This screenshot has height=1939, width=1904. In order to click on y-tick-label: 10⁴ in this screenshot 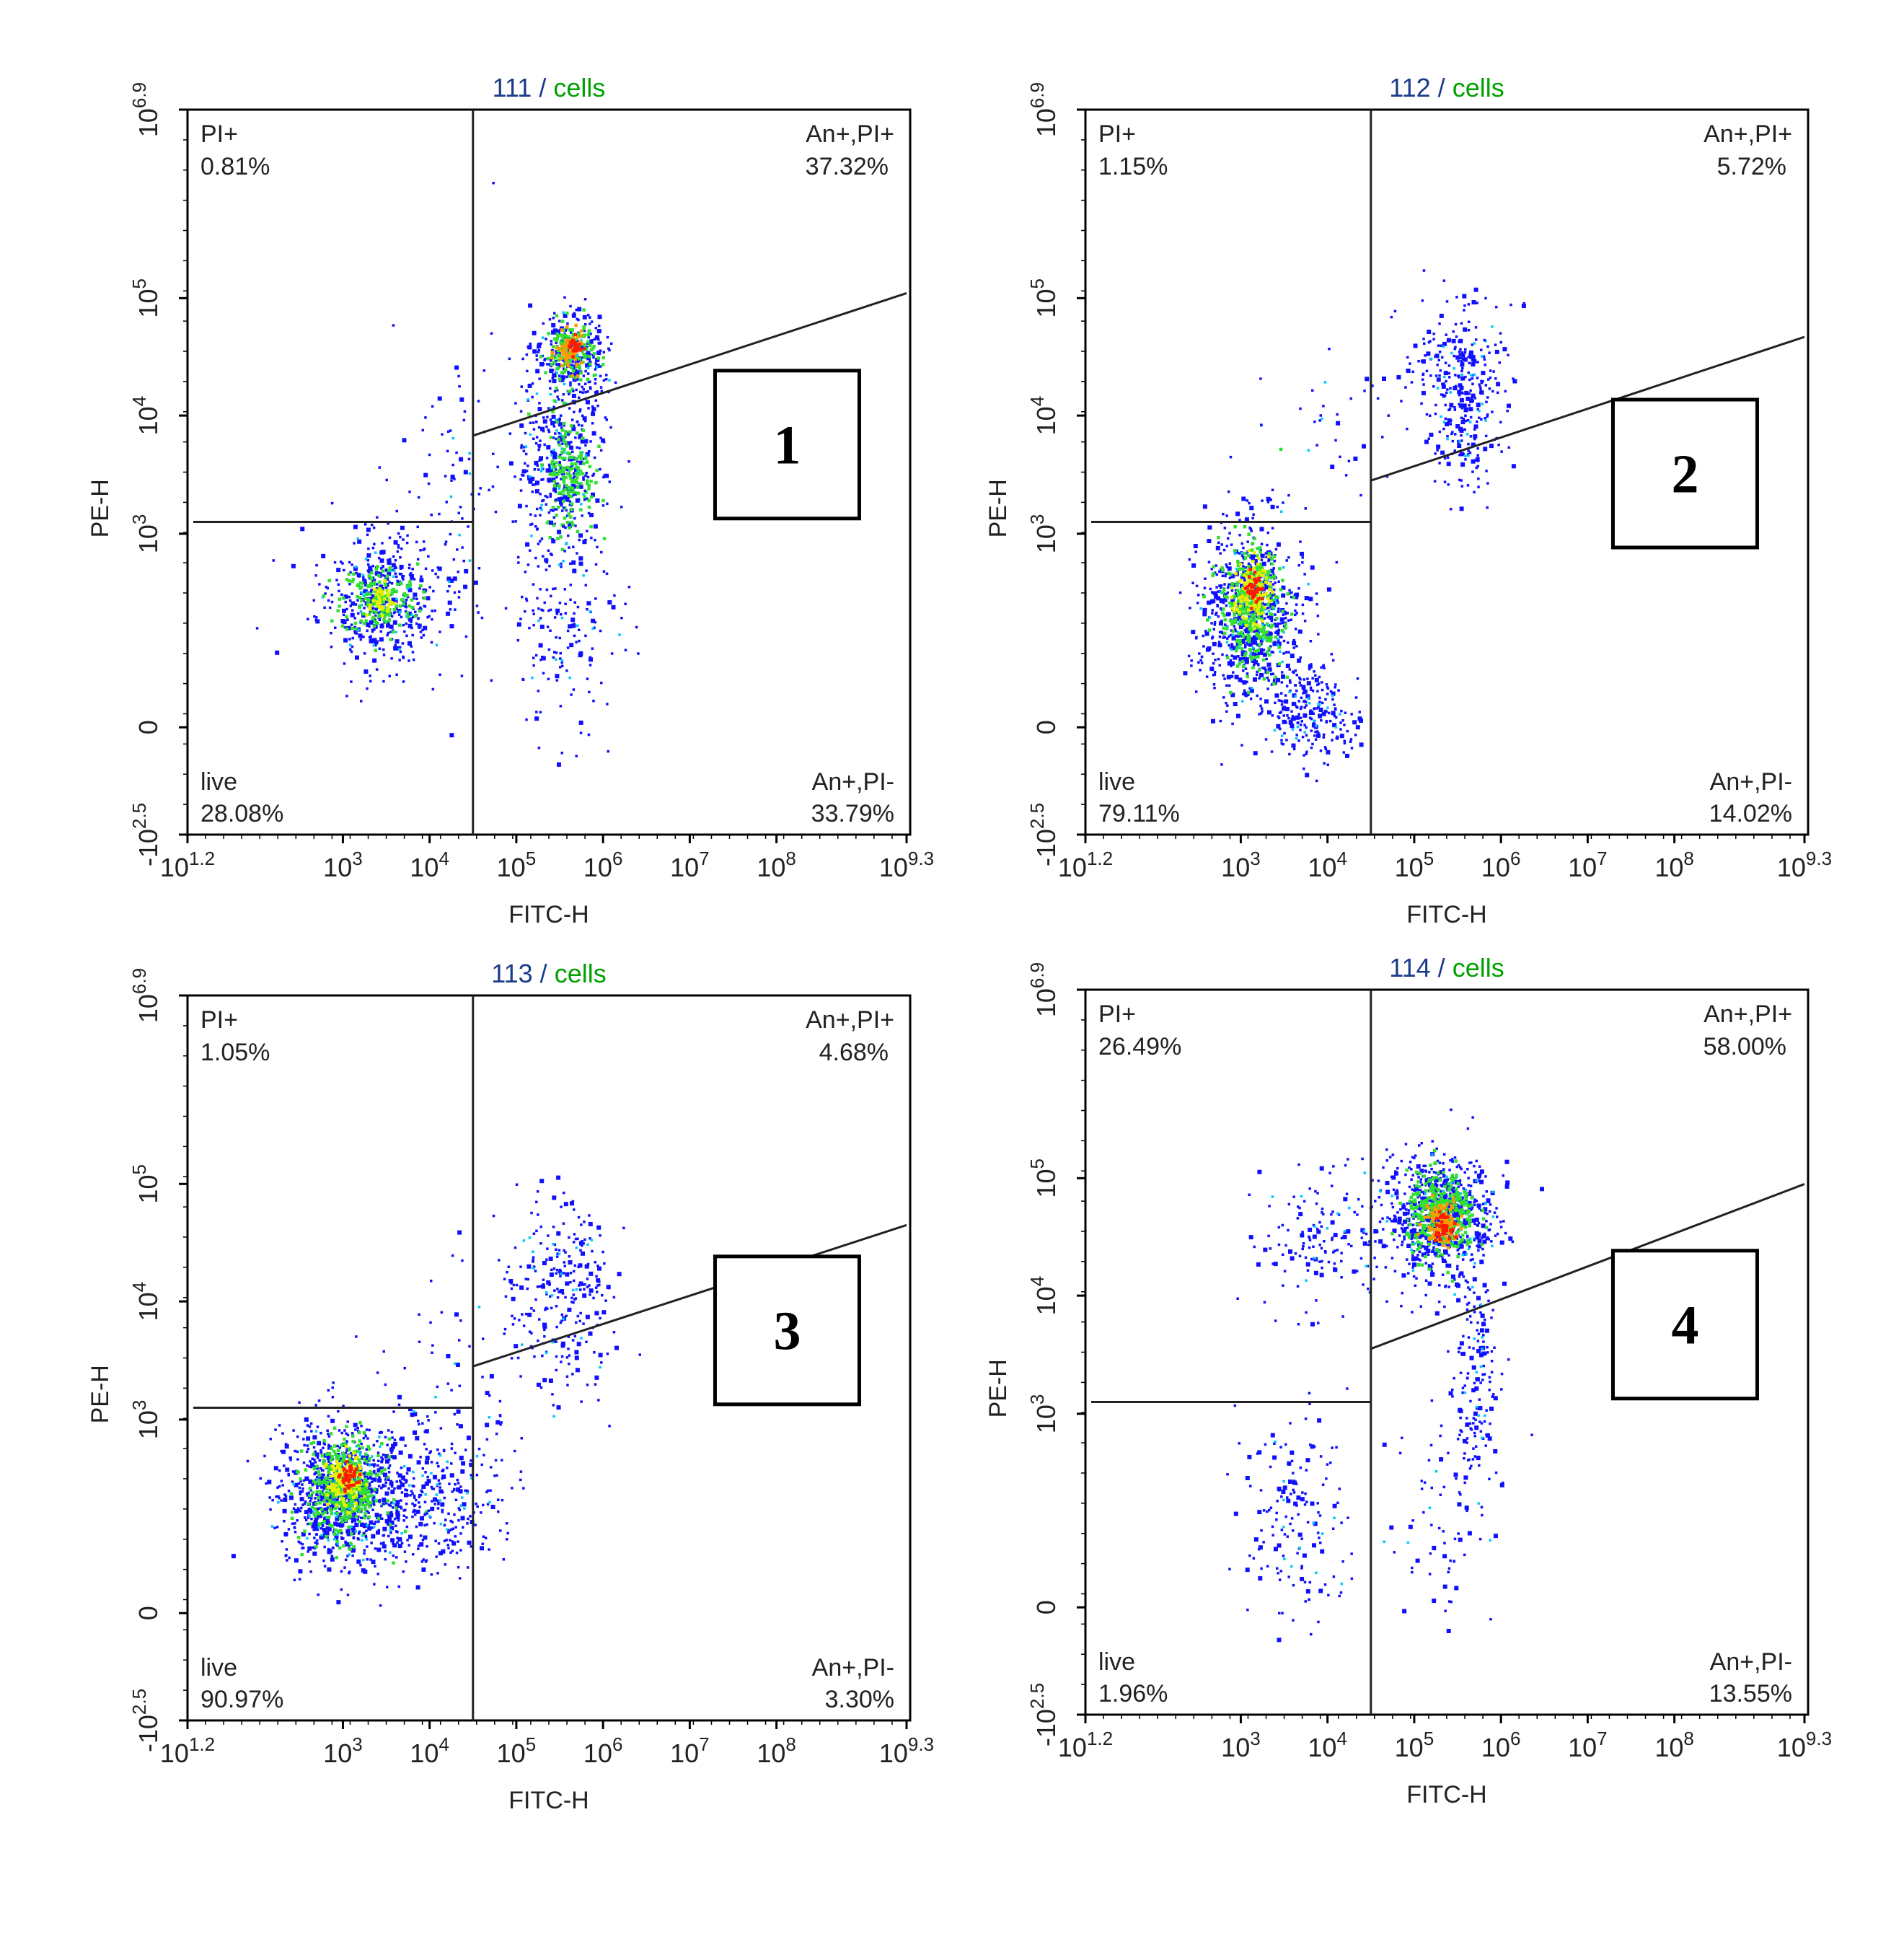, I will do `click(1043, 416)`.